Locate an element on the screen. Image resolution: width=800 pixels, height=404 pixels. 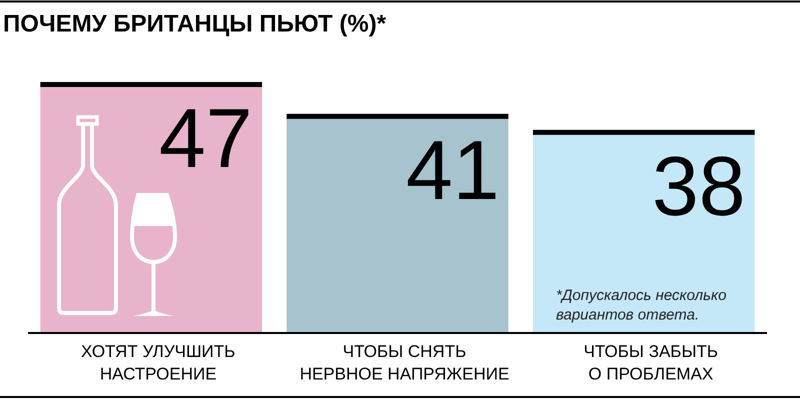
data-label: 41 is located at coordinates (453, 170).